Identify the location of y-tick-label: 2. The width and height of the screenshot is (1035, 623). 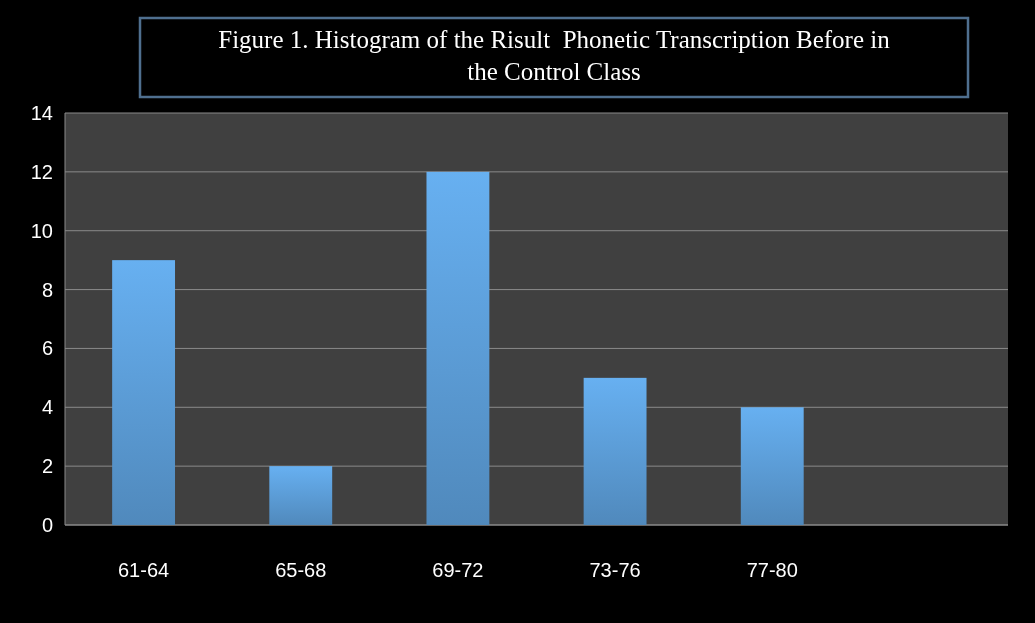
(47, 466).